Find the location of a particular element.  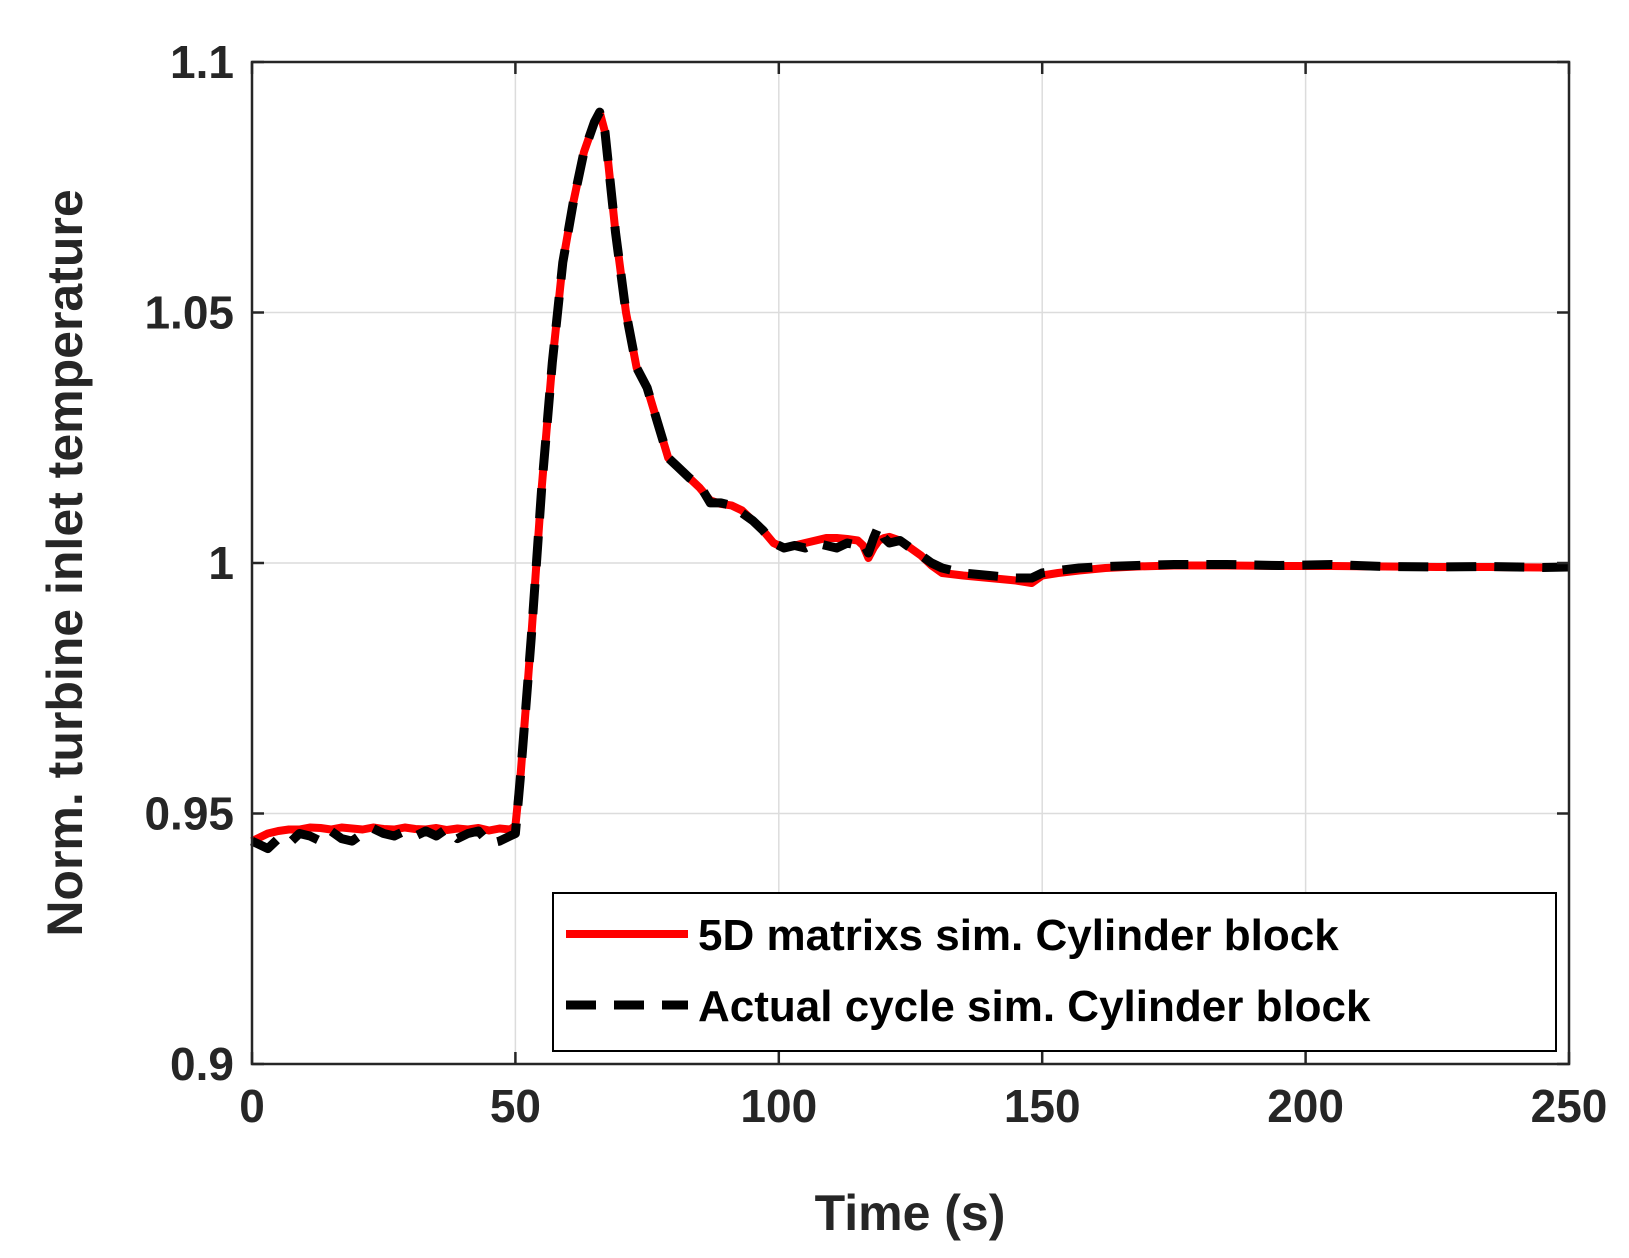

x-tick-label: 100 is located at coordinates (778, 1106).